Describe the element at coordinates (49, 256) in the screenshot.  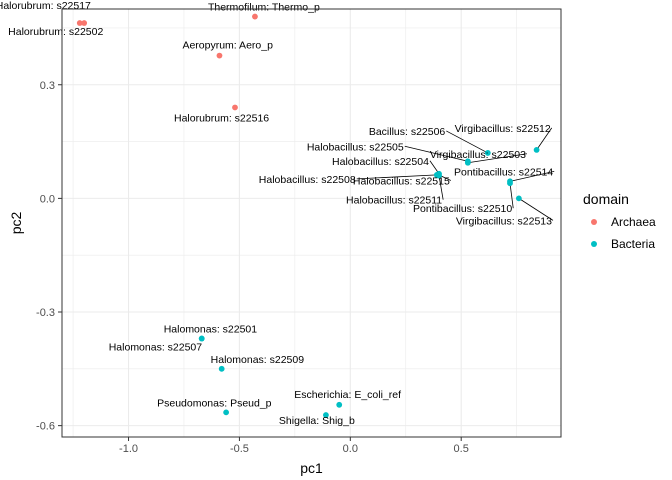
I see `y-axis-ticks: -0.6 -0.3 0.0 0.3` at that location.